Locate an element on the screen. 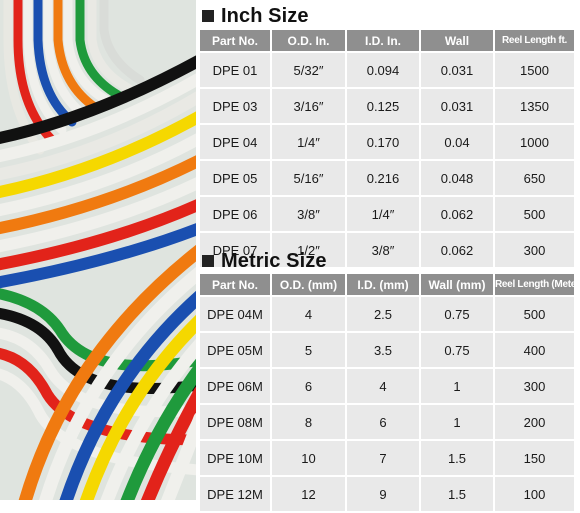 The height and width of the screenshot is (513, 580). table-row: DPE 06M 6 4 1 300 is located at coordinates (387, 386).